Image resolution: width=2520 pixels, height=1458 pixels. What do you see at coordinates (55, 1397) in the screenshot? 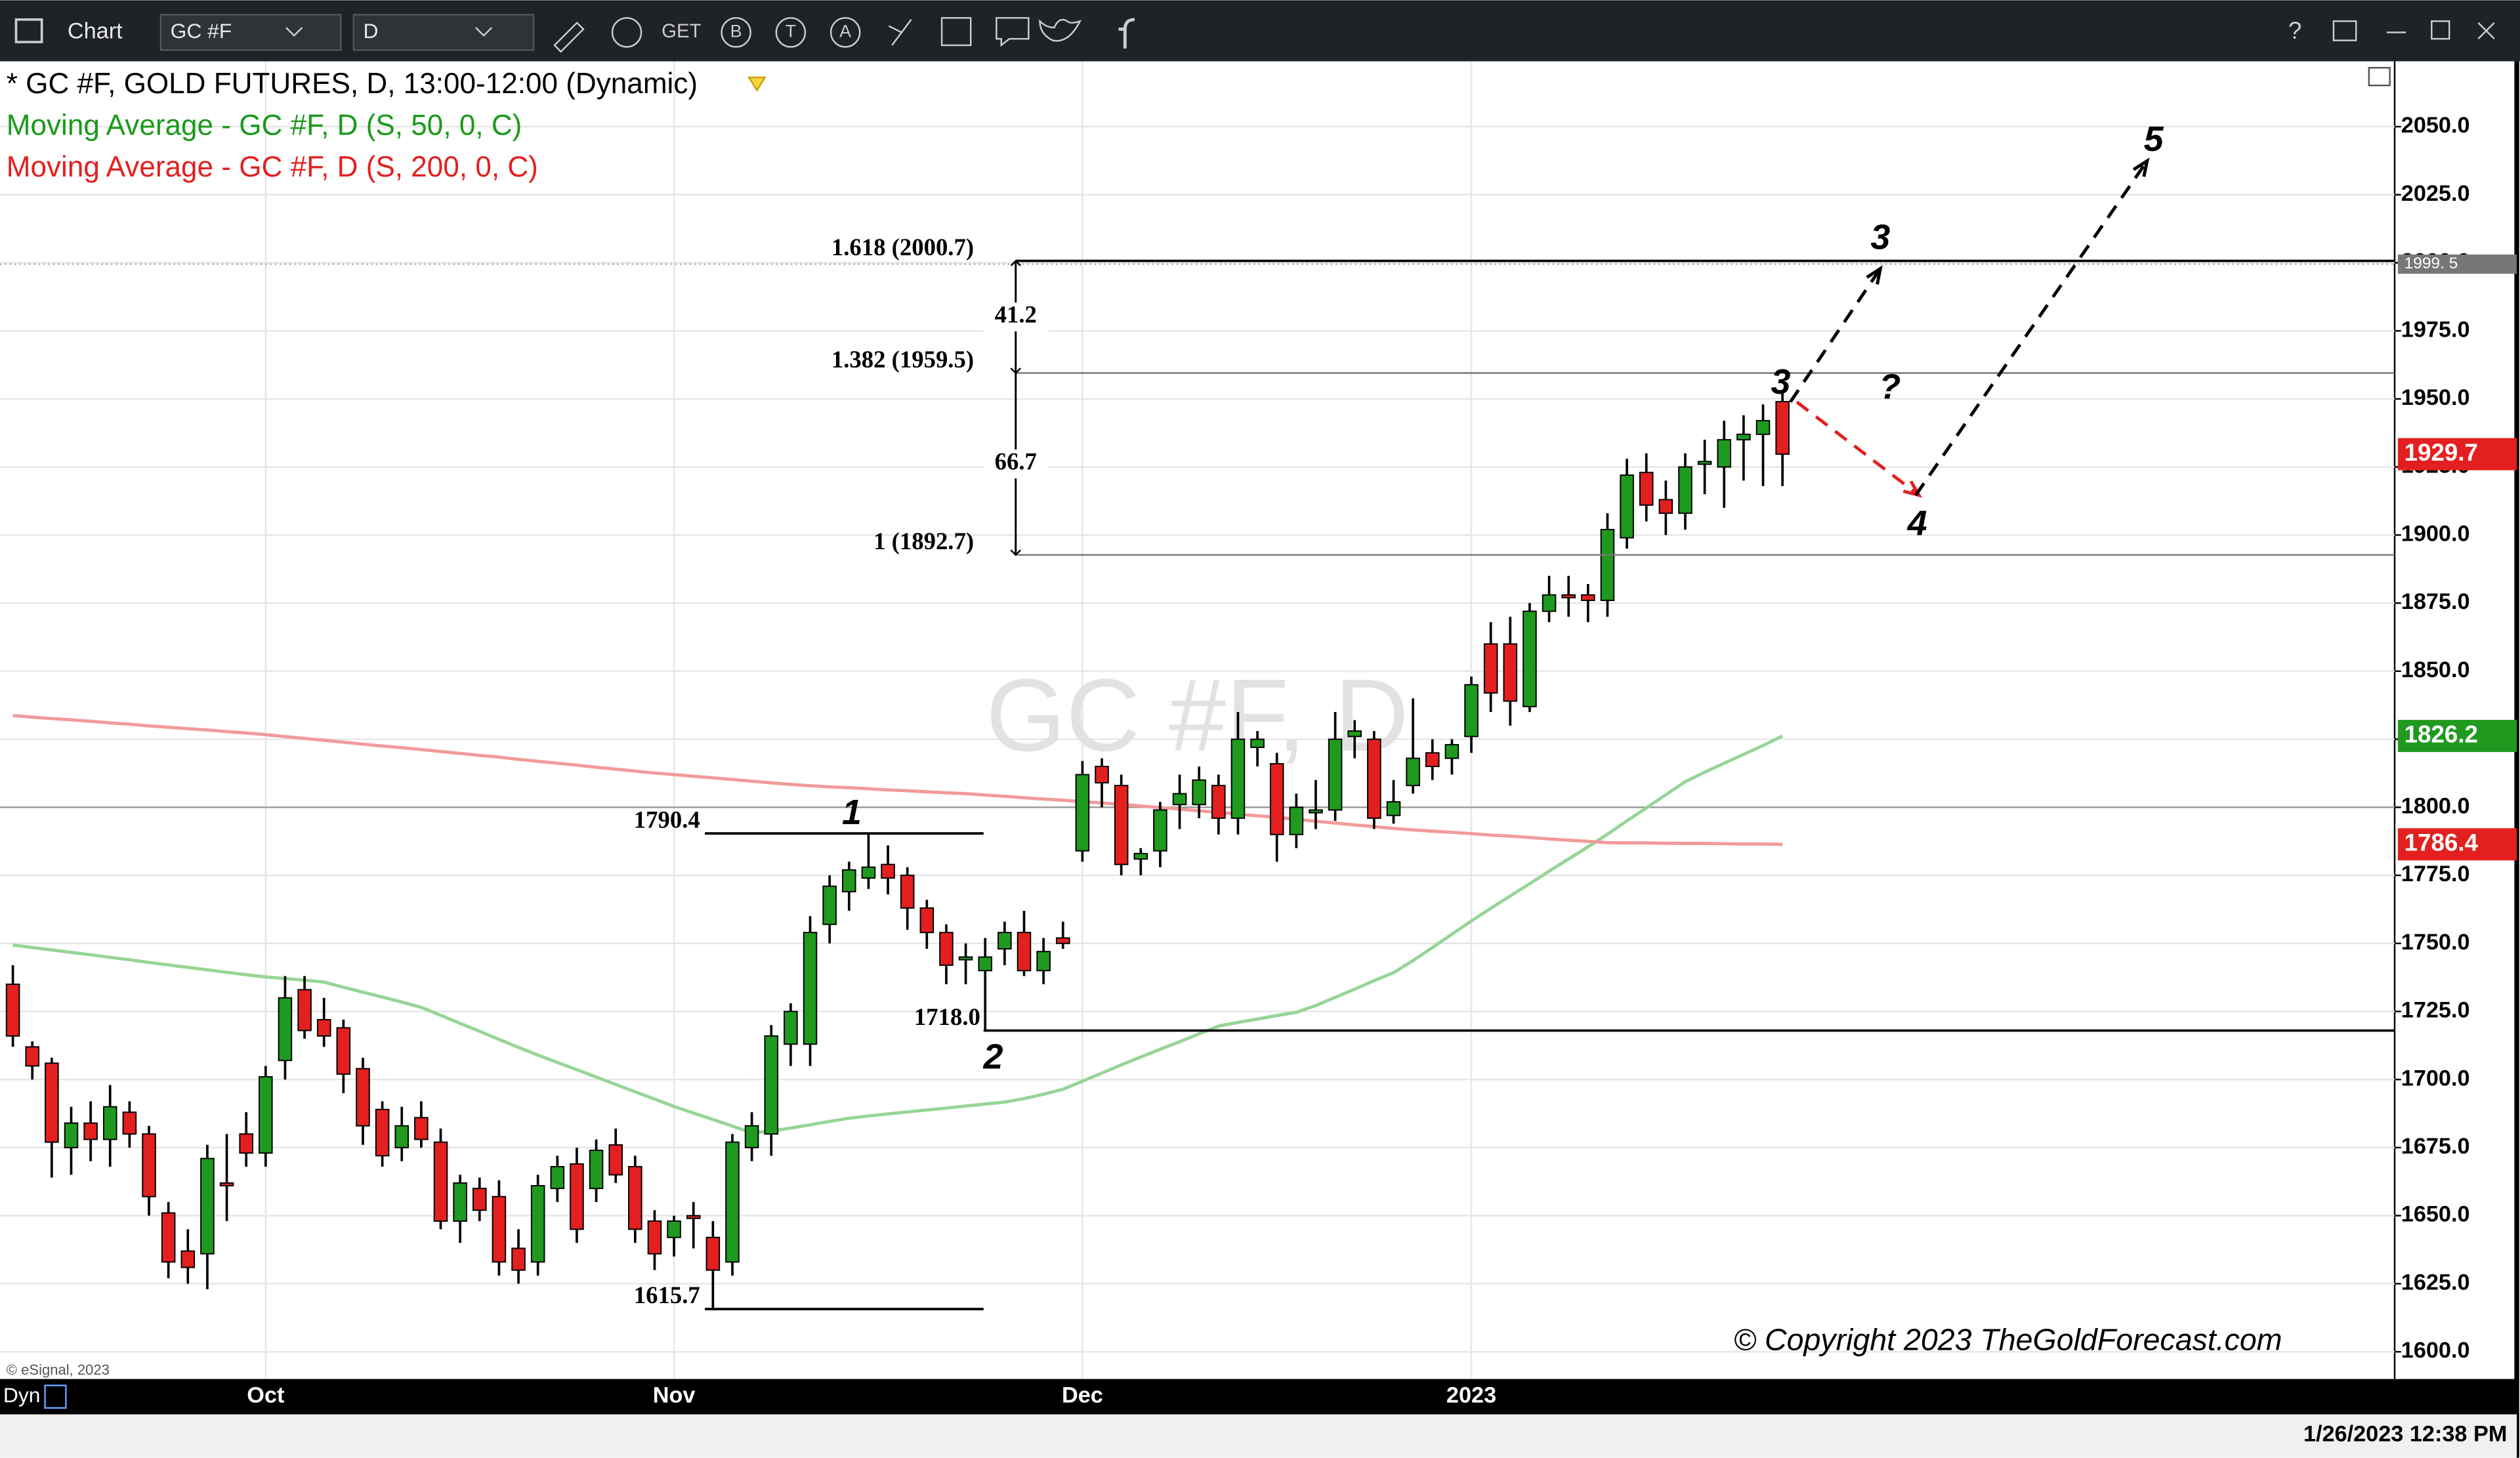
I see `lock-icon` at bounding box center [55, 1397].